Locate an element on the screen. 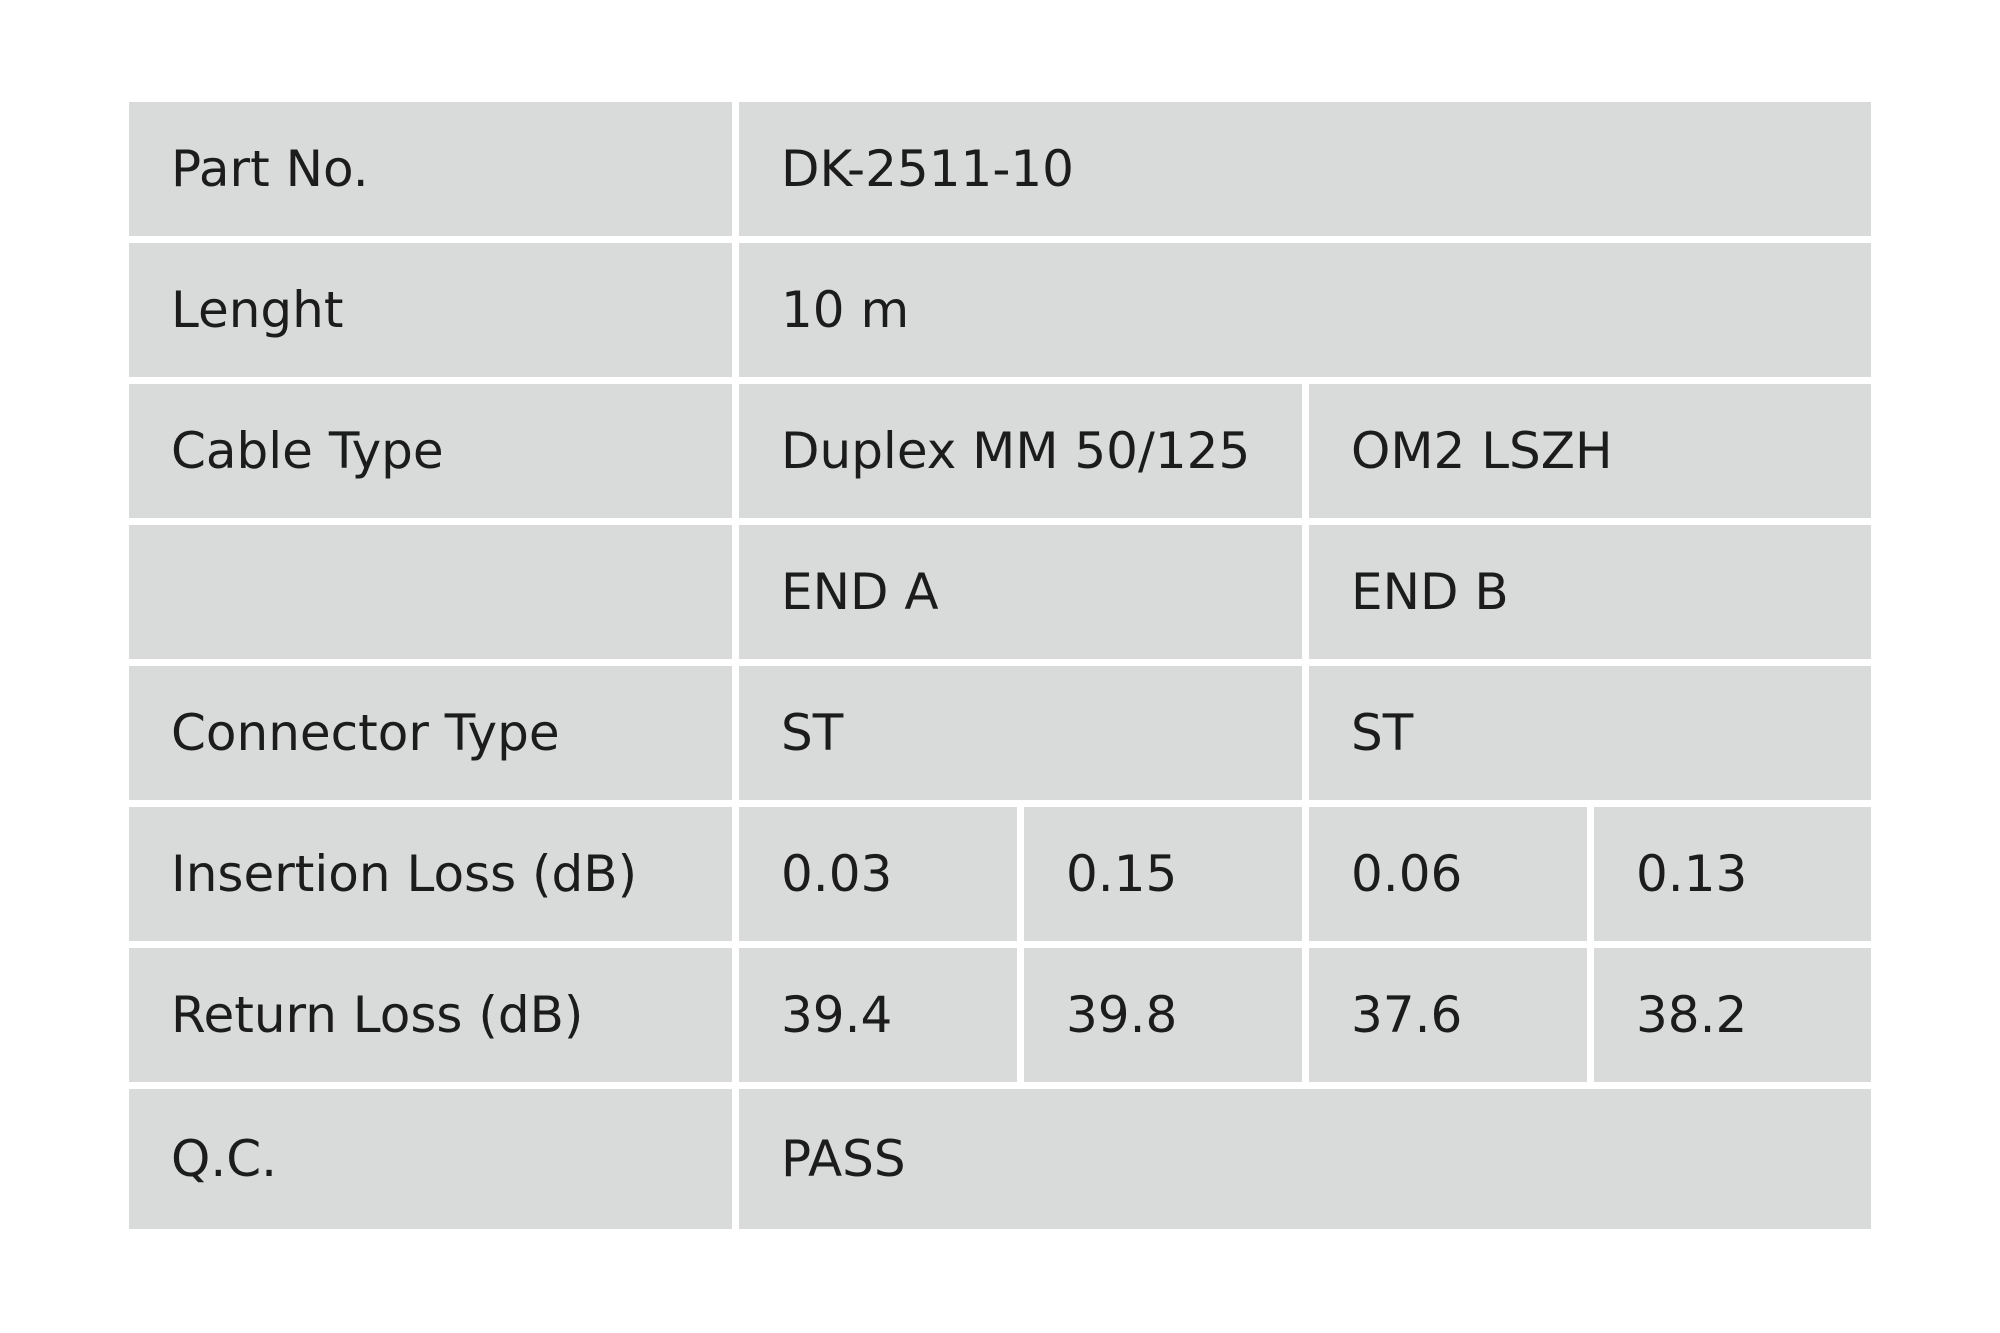 The height and width of the screenshot is (1333, 2000). row-label: Part No. is located at coordinates (430, 169).